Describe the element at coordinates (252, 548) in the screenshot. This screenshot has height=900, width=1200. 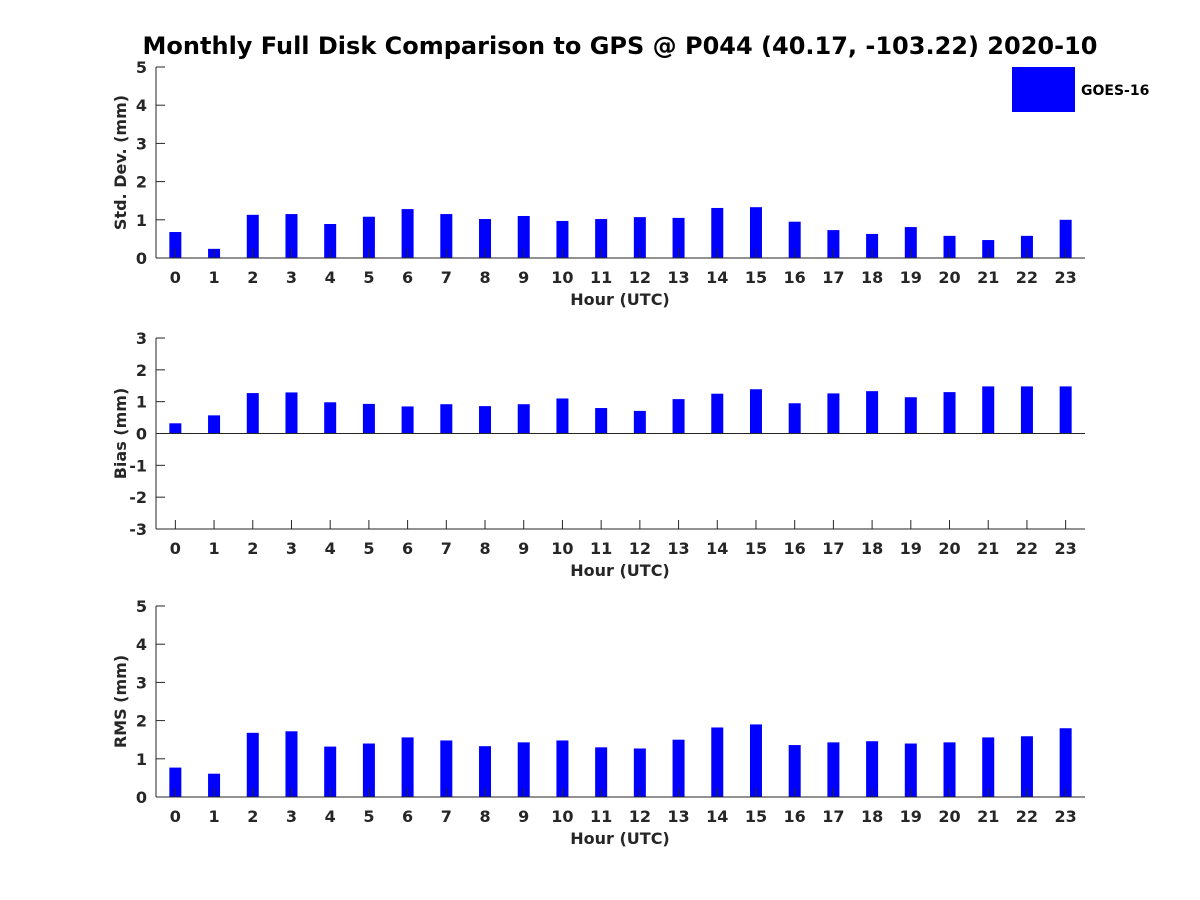
I see `x-tick-label: 2` at that location.